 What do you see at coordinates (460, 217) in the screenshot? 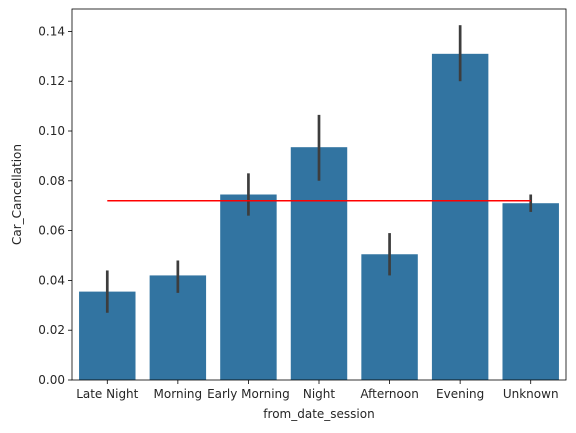
I see `bar-evening` at bounding box center [460, 217].